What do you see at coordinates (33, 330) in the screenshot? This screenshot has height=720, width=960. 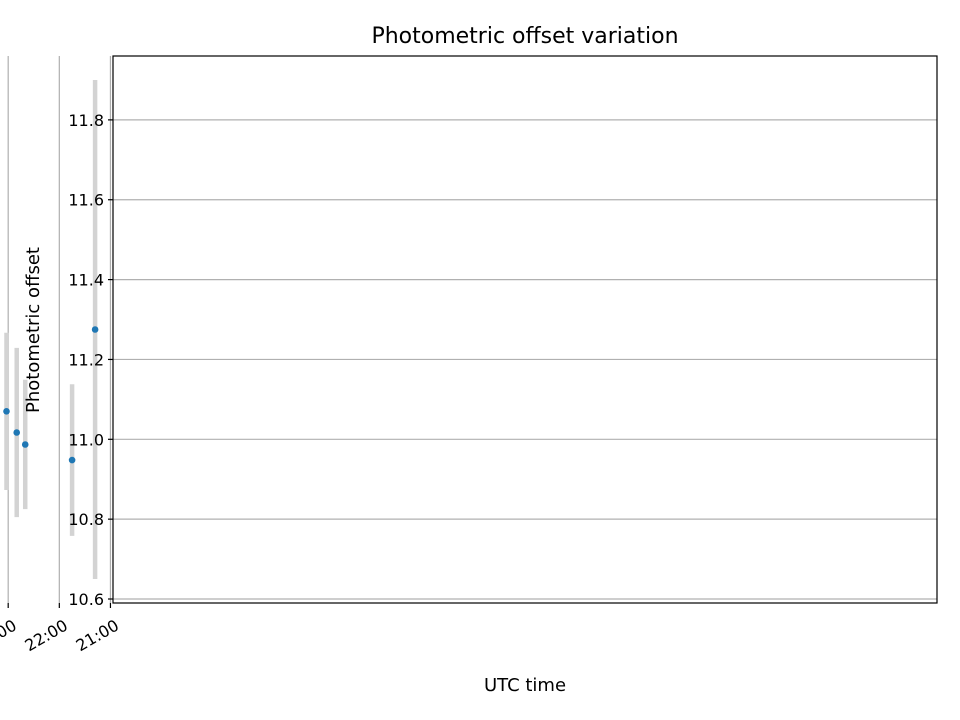 I see `y-axis-label: Photometric offset` at bounding box center [33, 330].